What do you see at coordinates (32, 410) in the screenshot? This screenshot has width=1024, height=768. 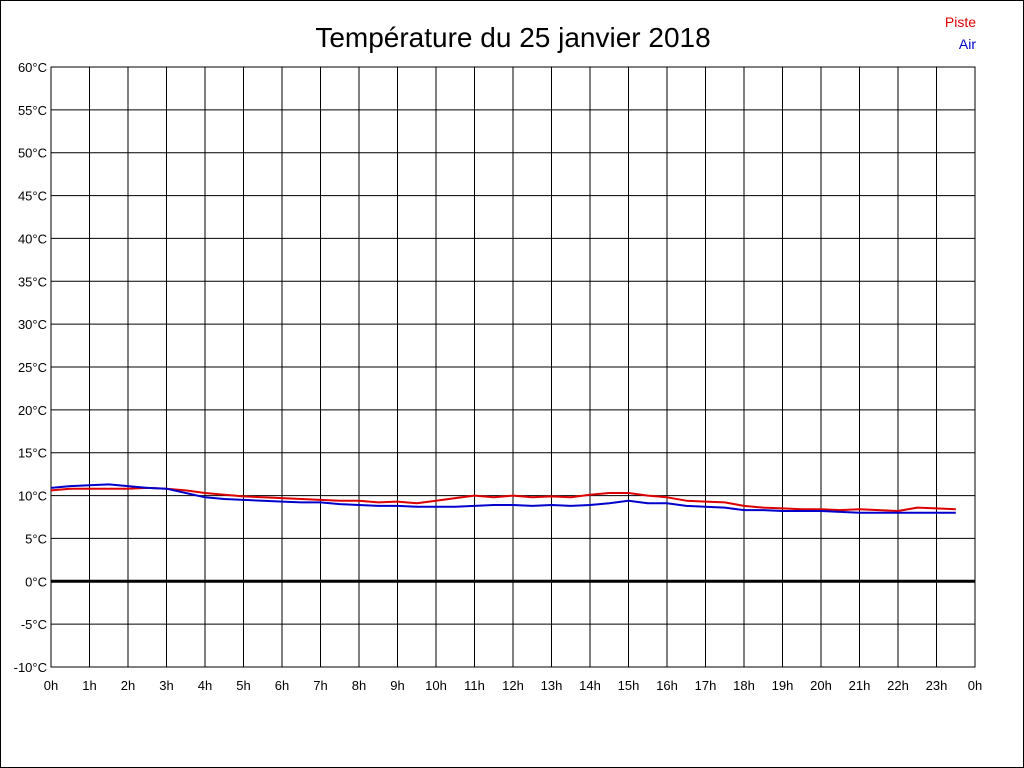 I see `y-tick-label: 20°C` at bounding box center [32, 410].